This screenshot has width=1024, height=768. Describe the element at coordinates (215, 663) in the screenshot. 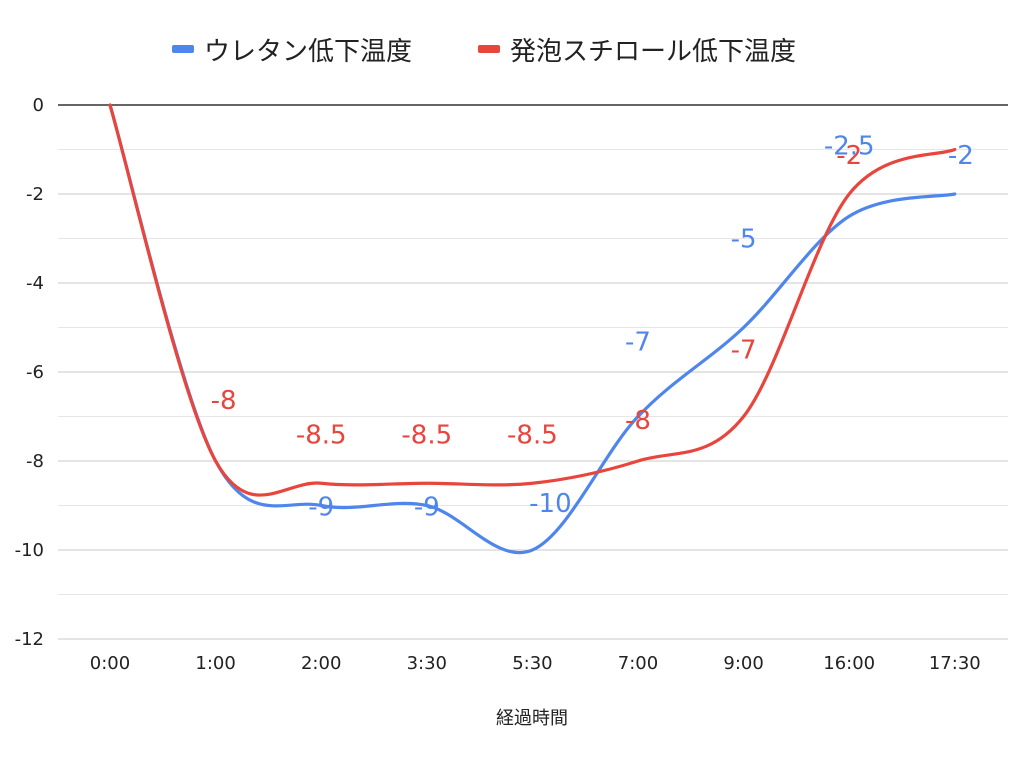

I see `x-tick-label: 1:00` at that location.